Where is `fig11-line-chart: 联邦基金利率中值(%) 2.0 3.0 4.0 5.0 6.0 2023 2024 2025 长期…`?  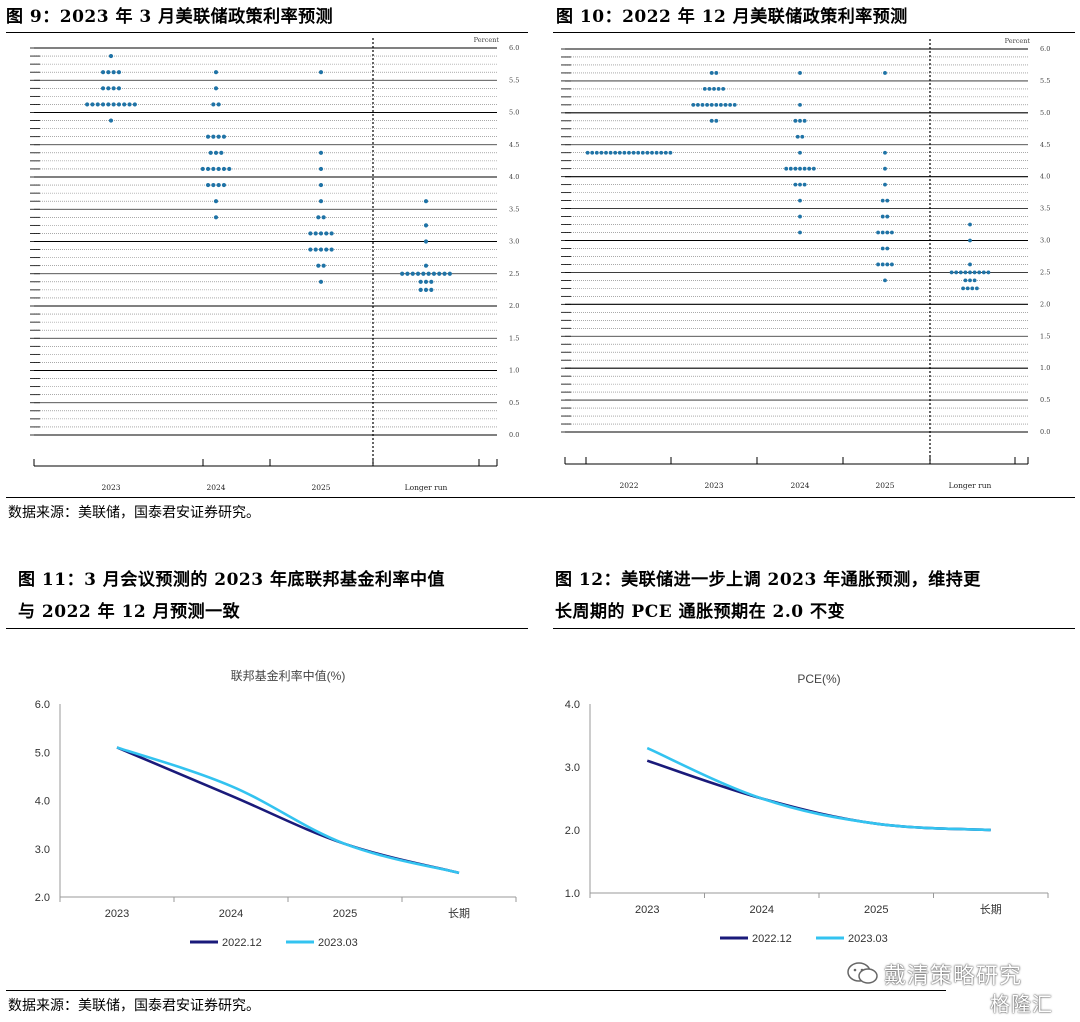
fig11-line-chart: 联邦基金利率中值(%) 2.0 3.0 4.0 5.0 6.0 2023 2024 2025 长期… is located at coordinates (276, 808).